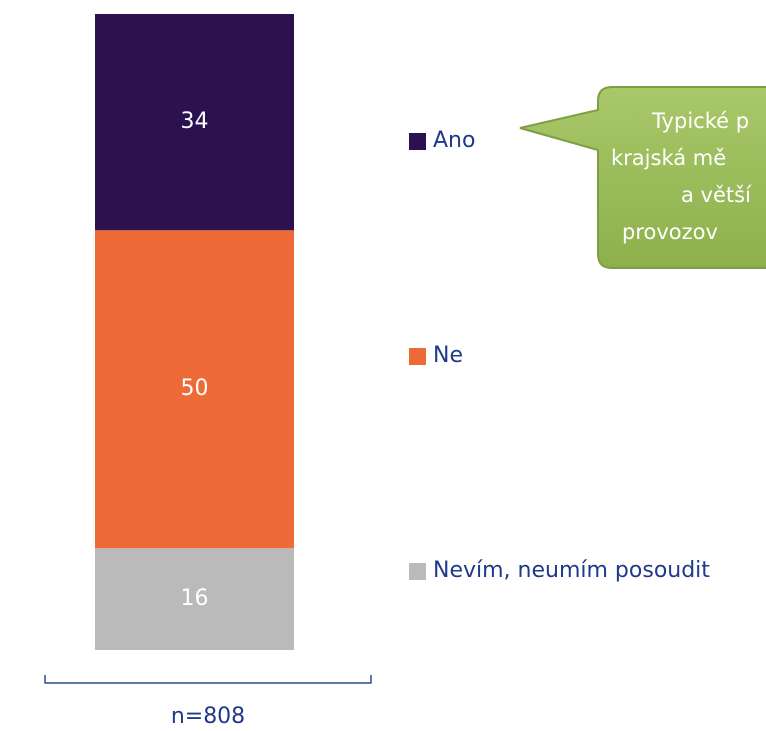 This screenshot has height=731, width=766. Describe the element at coordinates (571, 570) in the screenshot. I see `legend-label: Nevím, neumím posoudit` at that location.